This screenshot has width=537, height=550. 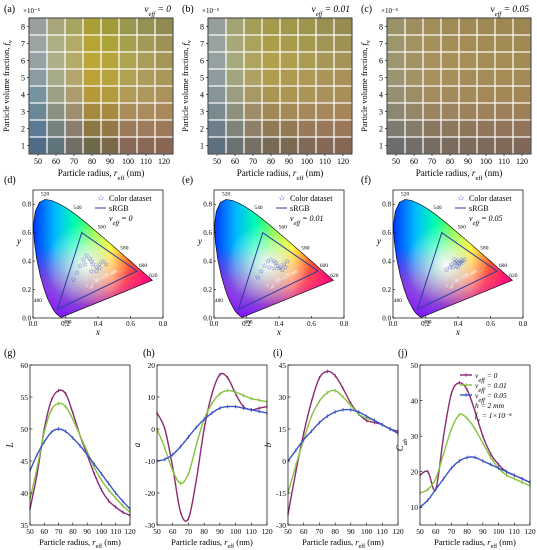 What do you see at coordinates (212, 445) in the screenshot?
I see `plot-background` at bounding box center [212, 445].